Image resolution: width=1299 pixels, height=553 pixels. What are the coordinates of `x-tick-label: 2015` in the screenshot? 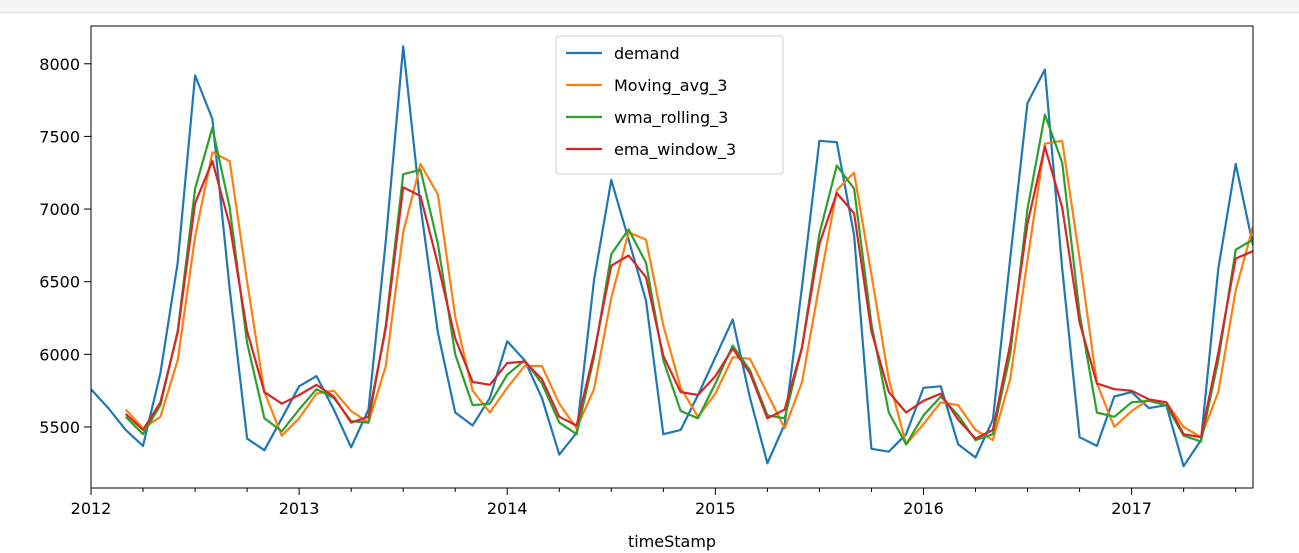 It's located at (715, 508).